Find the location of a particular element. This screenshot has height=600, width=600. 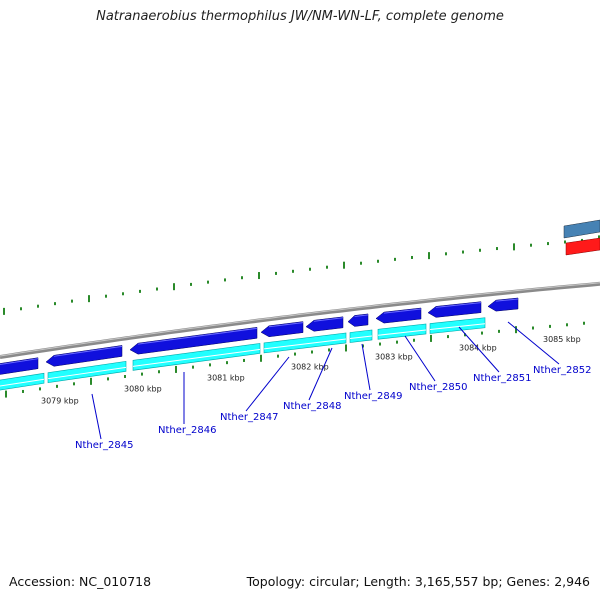

upper-red-block is located at coordinates (582, 246).